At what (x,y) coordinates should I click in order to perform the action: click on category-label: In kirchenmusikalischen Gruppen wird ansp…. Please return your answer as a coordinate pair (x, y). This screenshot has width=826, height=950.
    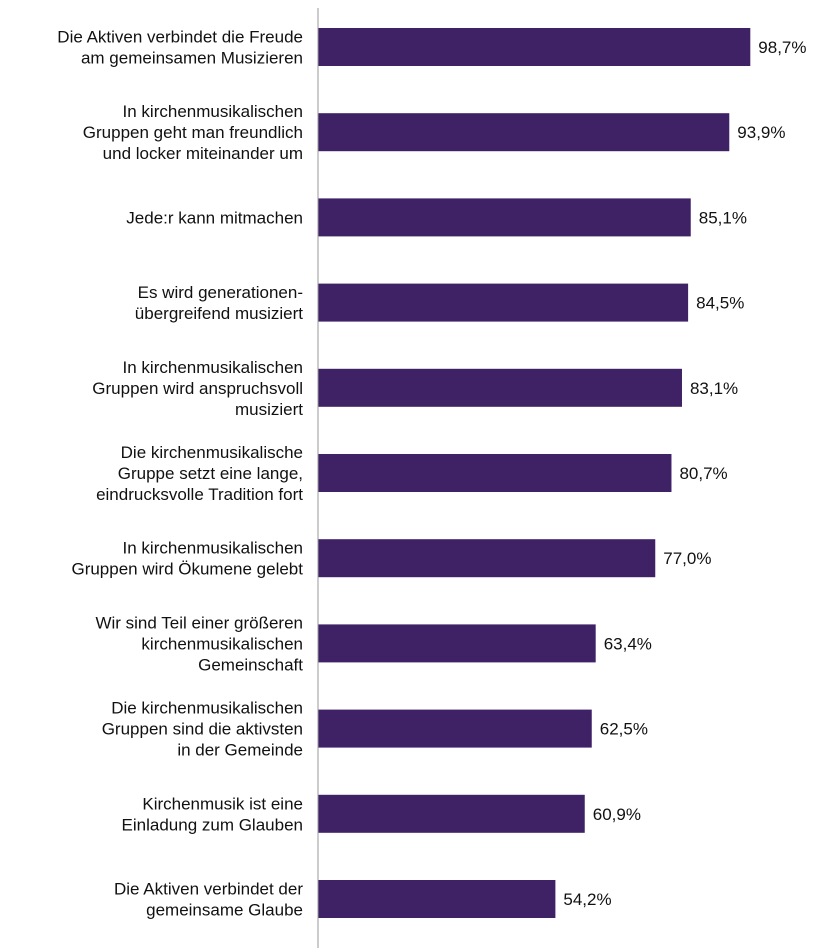
    Looking at the image, I should click on (197, 388).